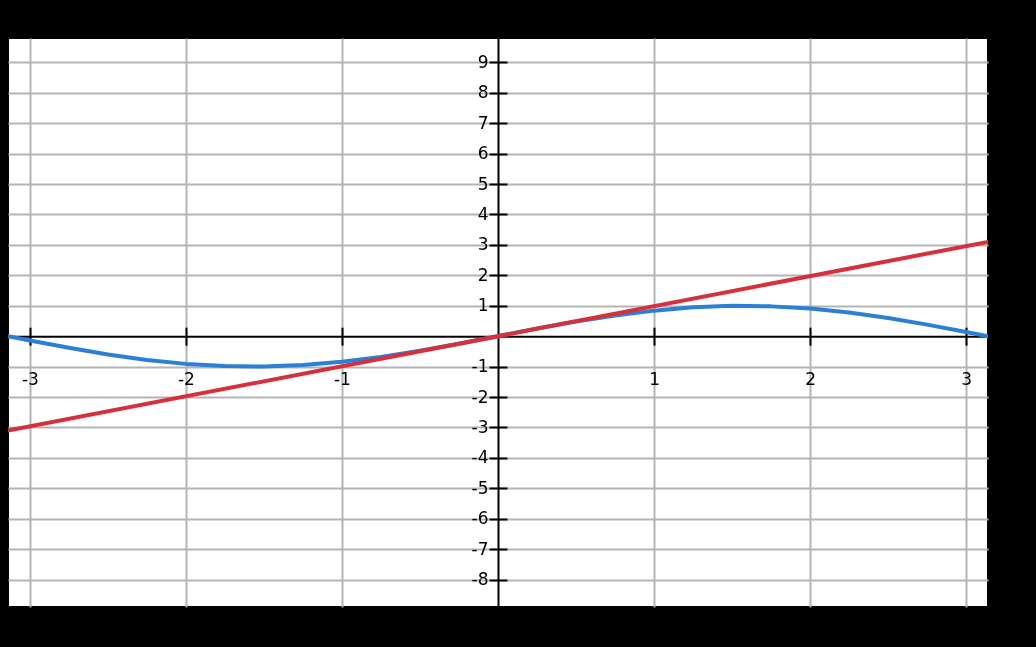 The image size is (1036, 647). I want to click on x-tick-label: -2, so click(186, 378).